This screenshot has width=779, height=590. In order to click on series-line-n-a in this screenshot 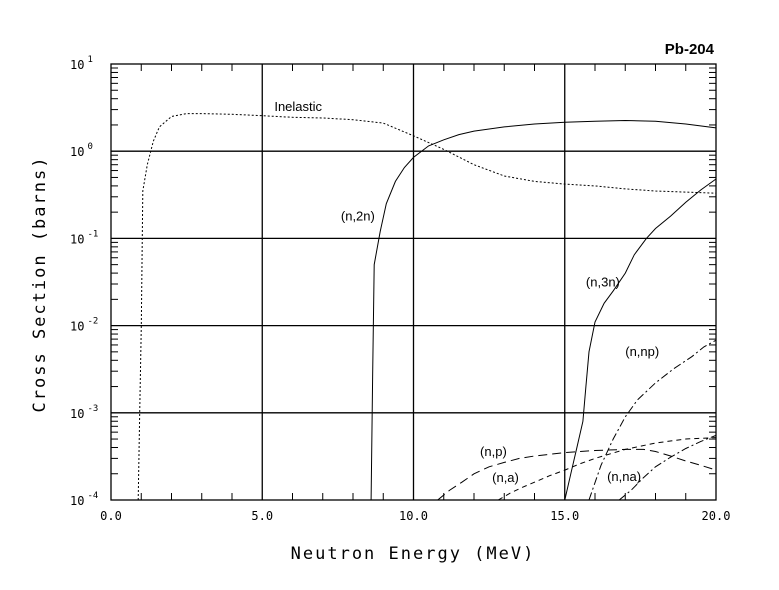, I will do `click(607, 469)`.